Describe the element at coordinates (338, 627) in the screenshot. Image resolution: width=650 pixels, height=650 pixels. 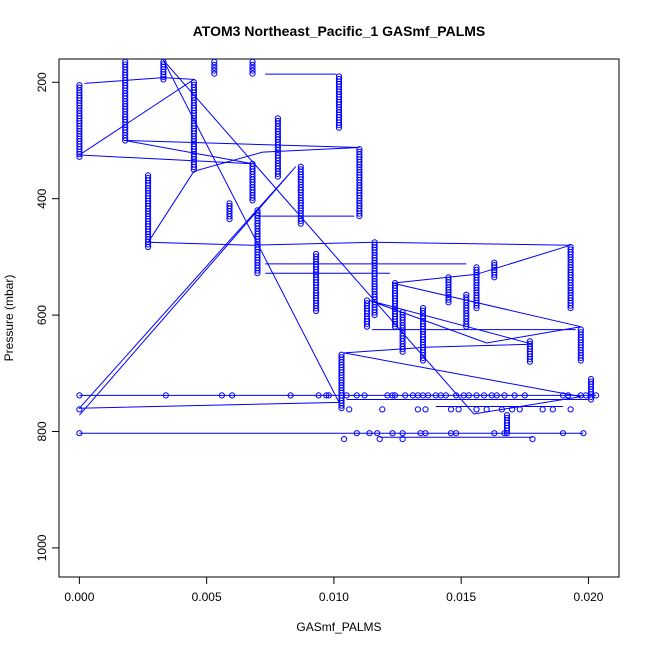
I see `x-axis-label: GASmf_PALMS` at that location.